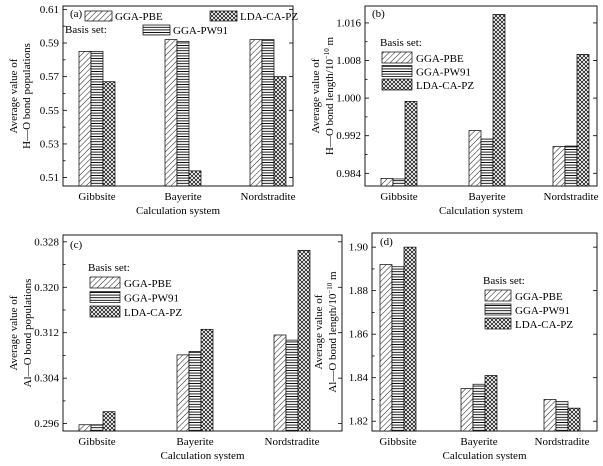 This screenshot has width=603, height=466. I want to click on y-axis-title-line2: H—O bond length/10−10 m, so click(329, 95).